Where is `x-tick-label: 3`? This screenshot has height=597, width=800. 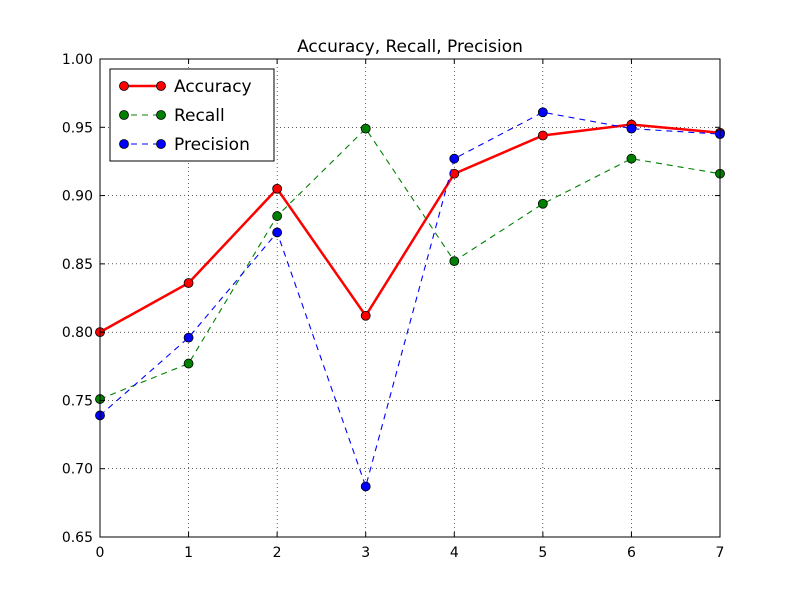 x-tick-label: 3 is located at coordinates (365, 553).